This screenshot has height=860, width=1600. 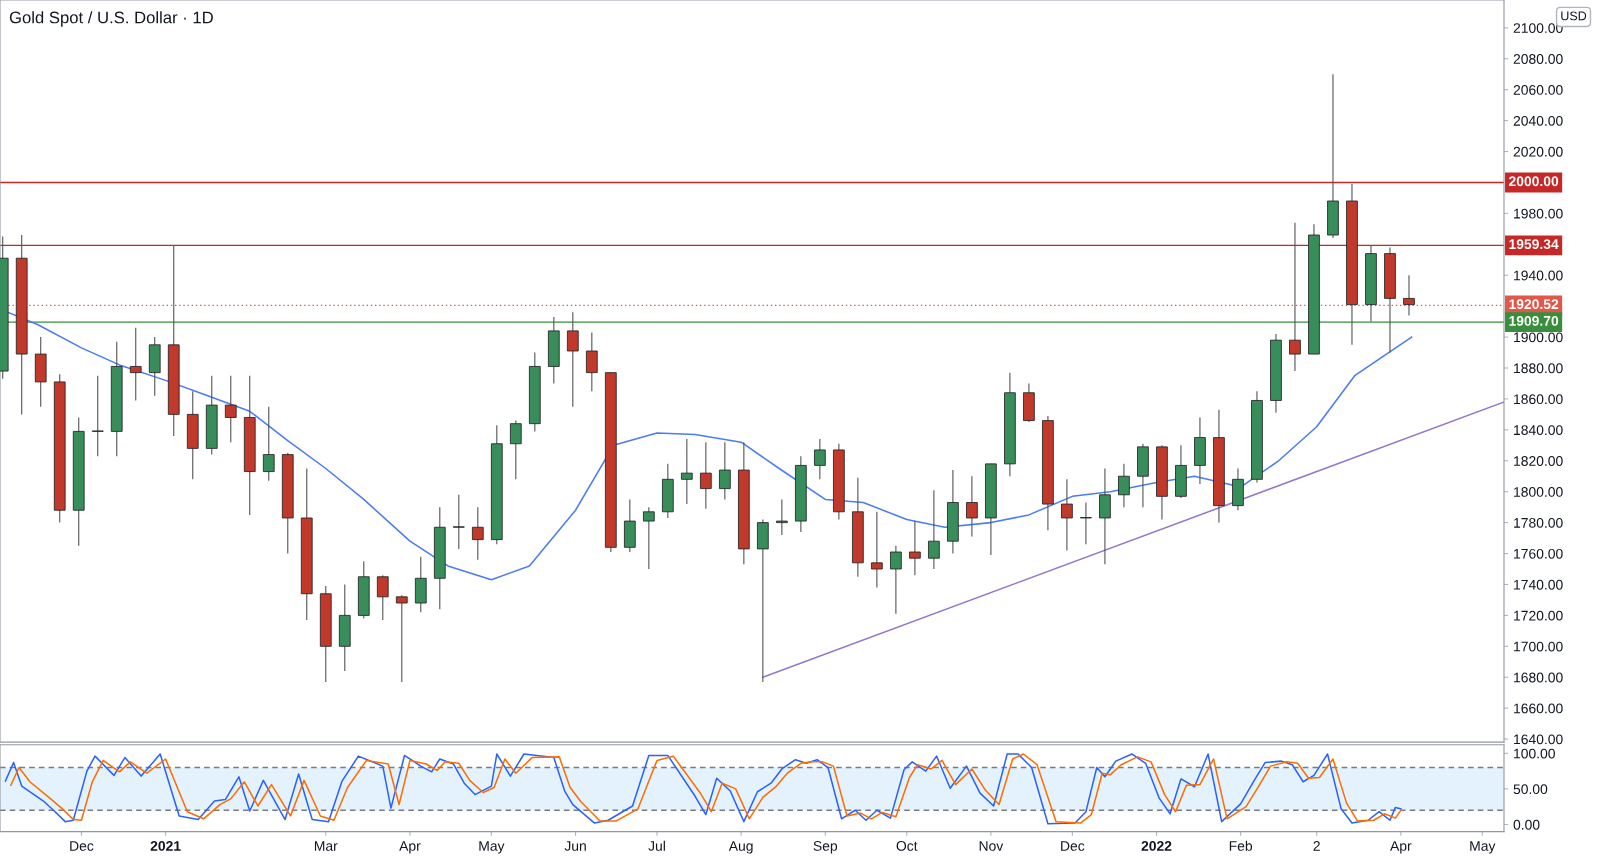 What do you see at coordinates (1538, 615) in the screenshot?
I see `y-tick-label: 1720.00` at bounding box center [1538, 615].